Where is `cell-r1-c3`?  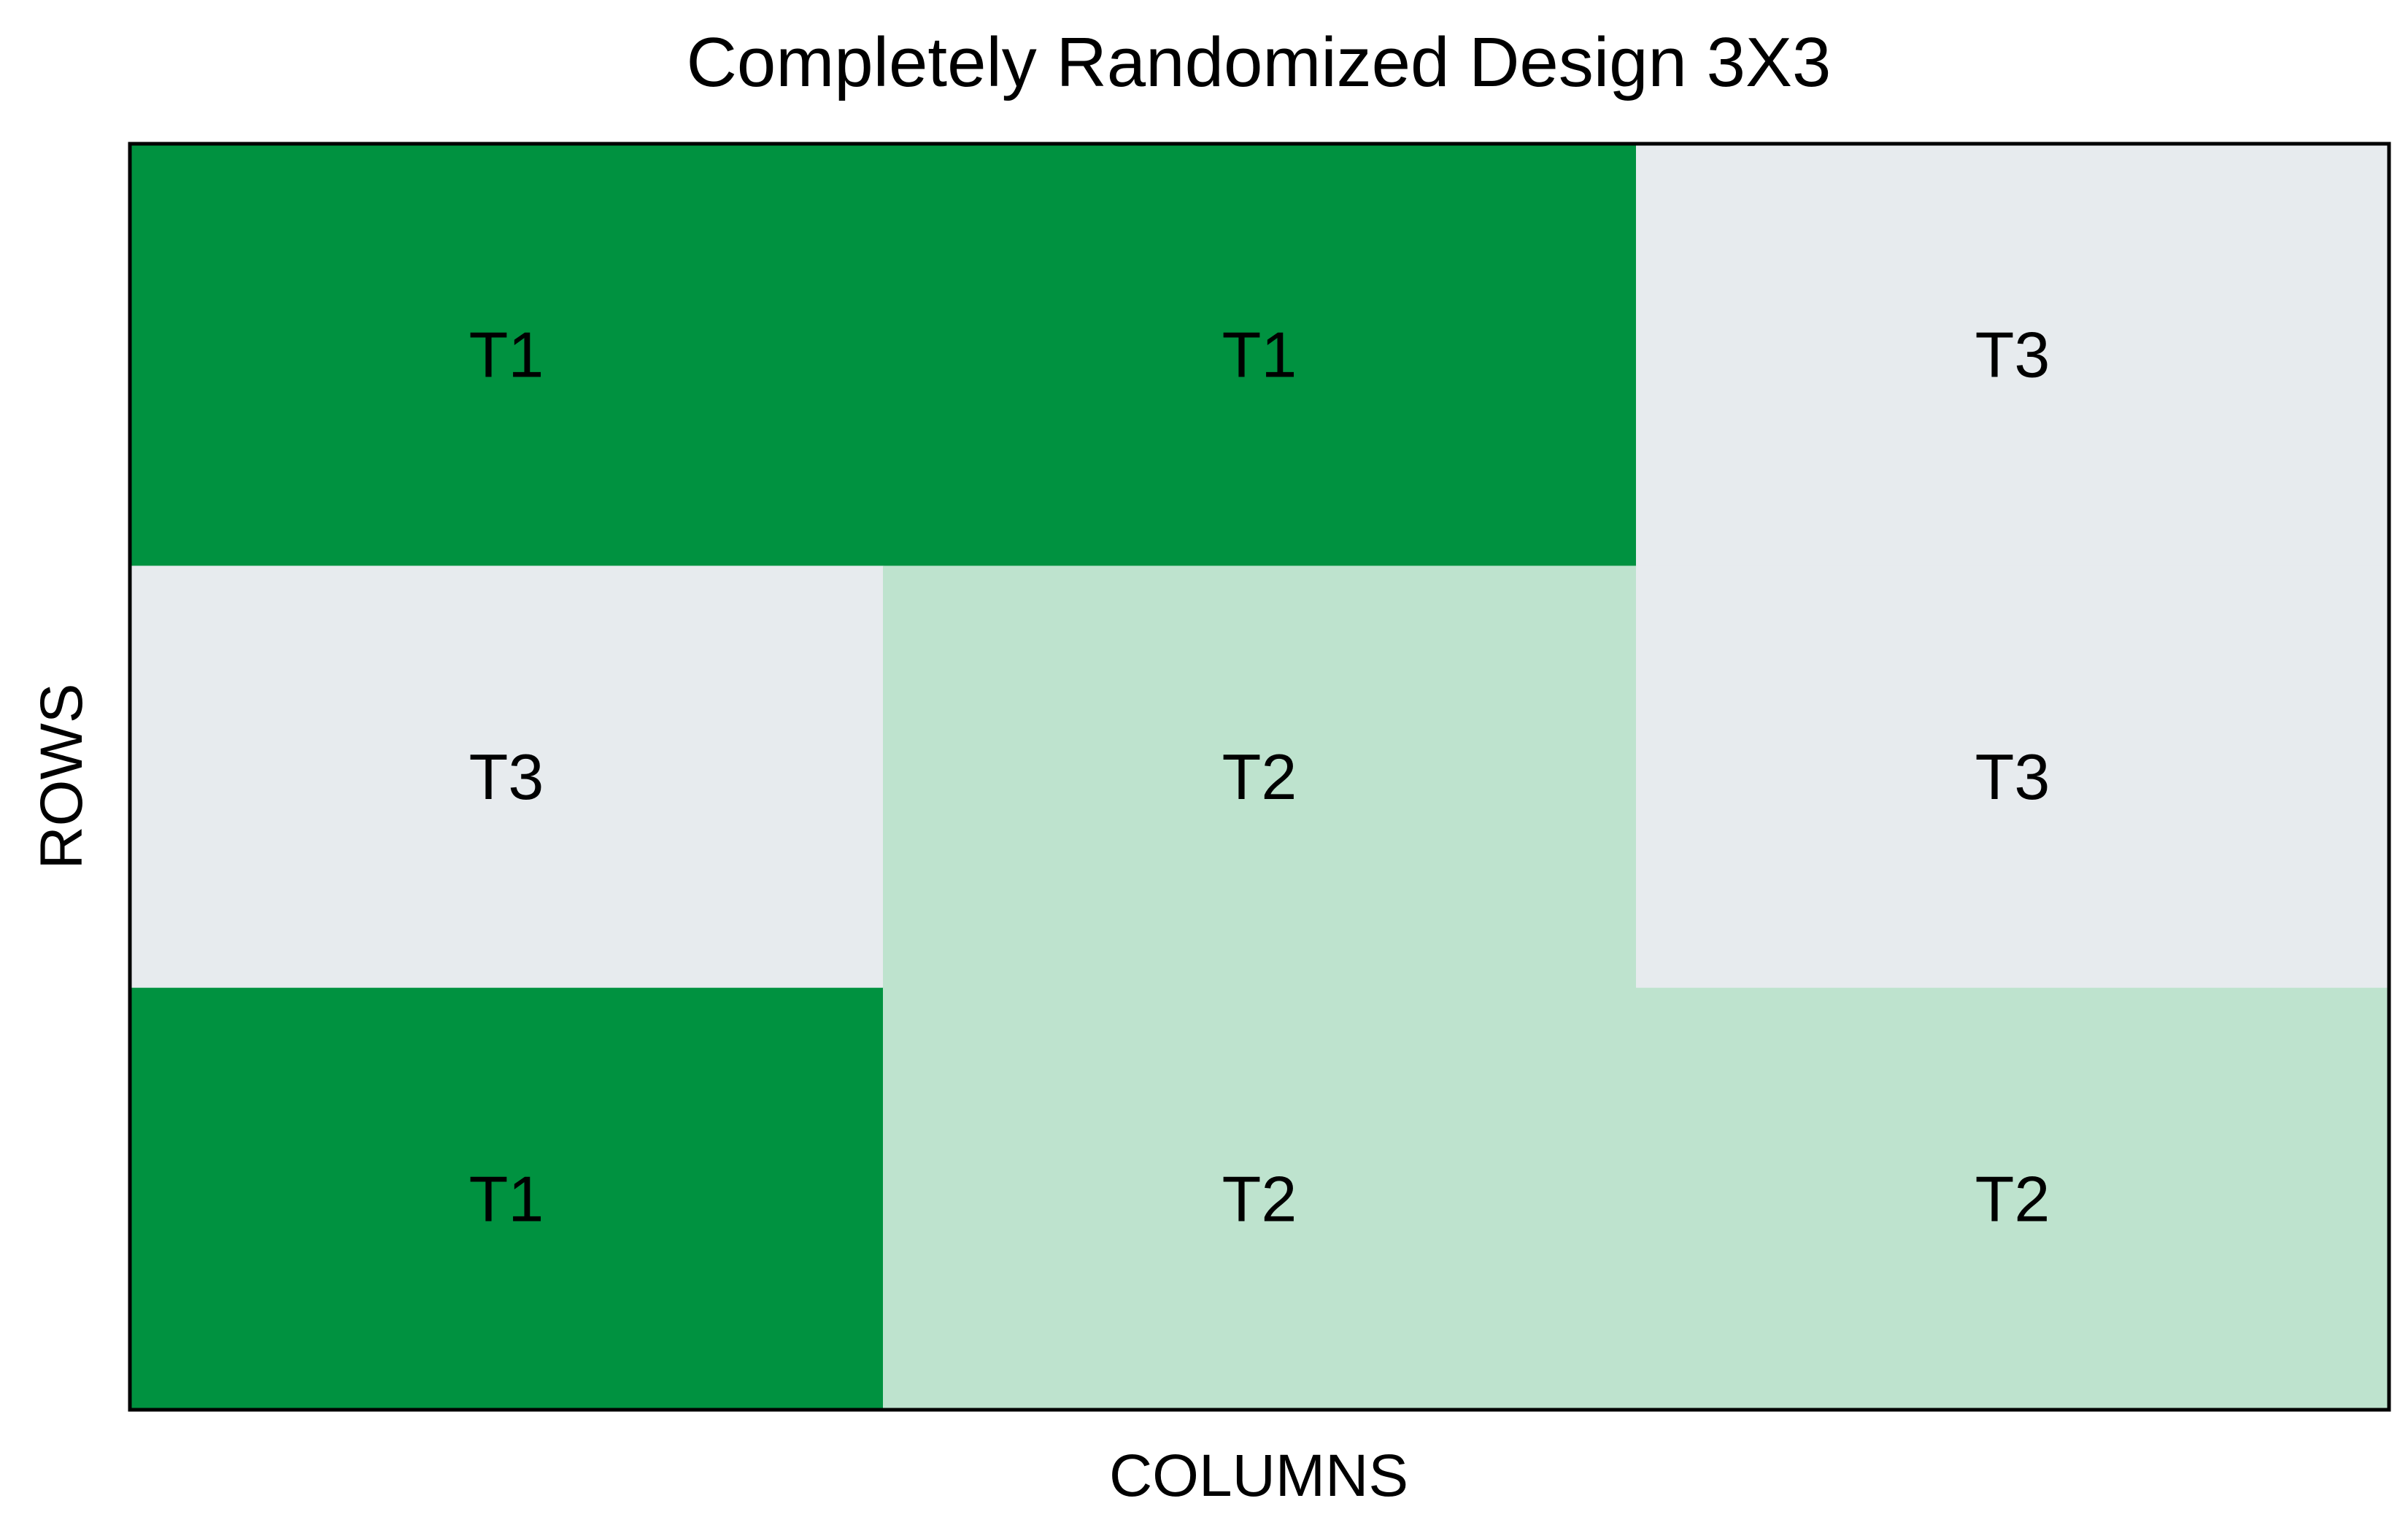 cell-r1-c3 is located at coordinates (2013, 355).